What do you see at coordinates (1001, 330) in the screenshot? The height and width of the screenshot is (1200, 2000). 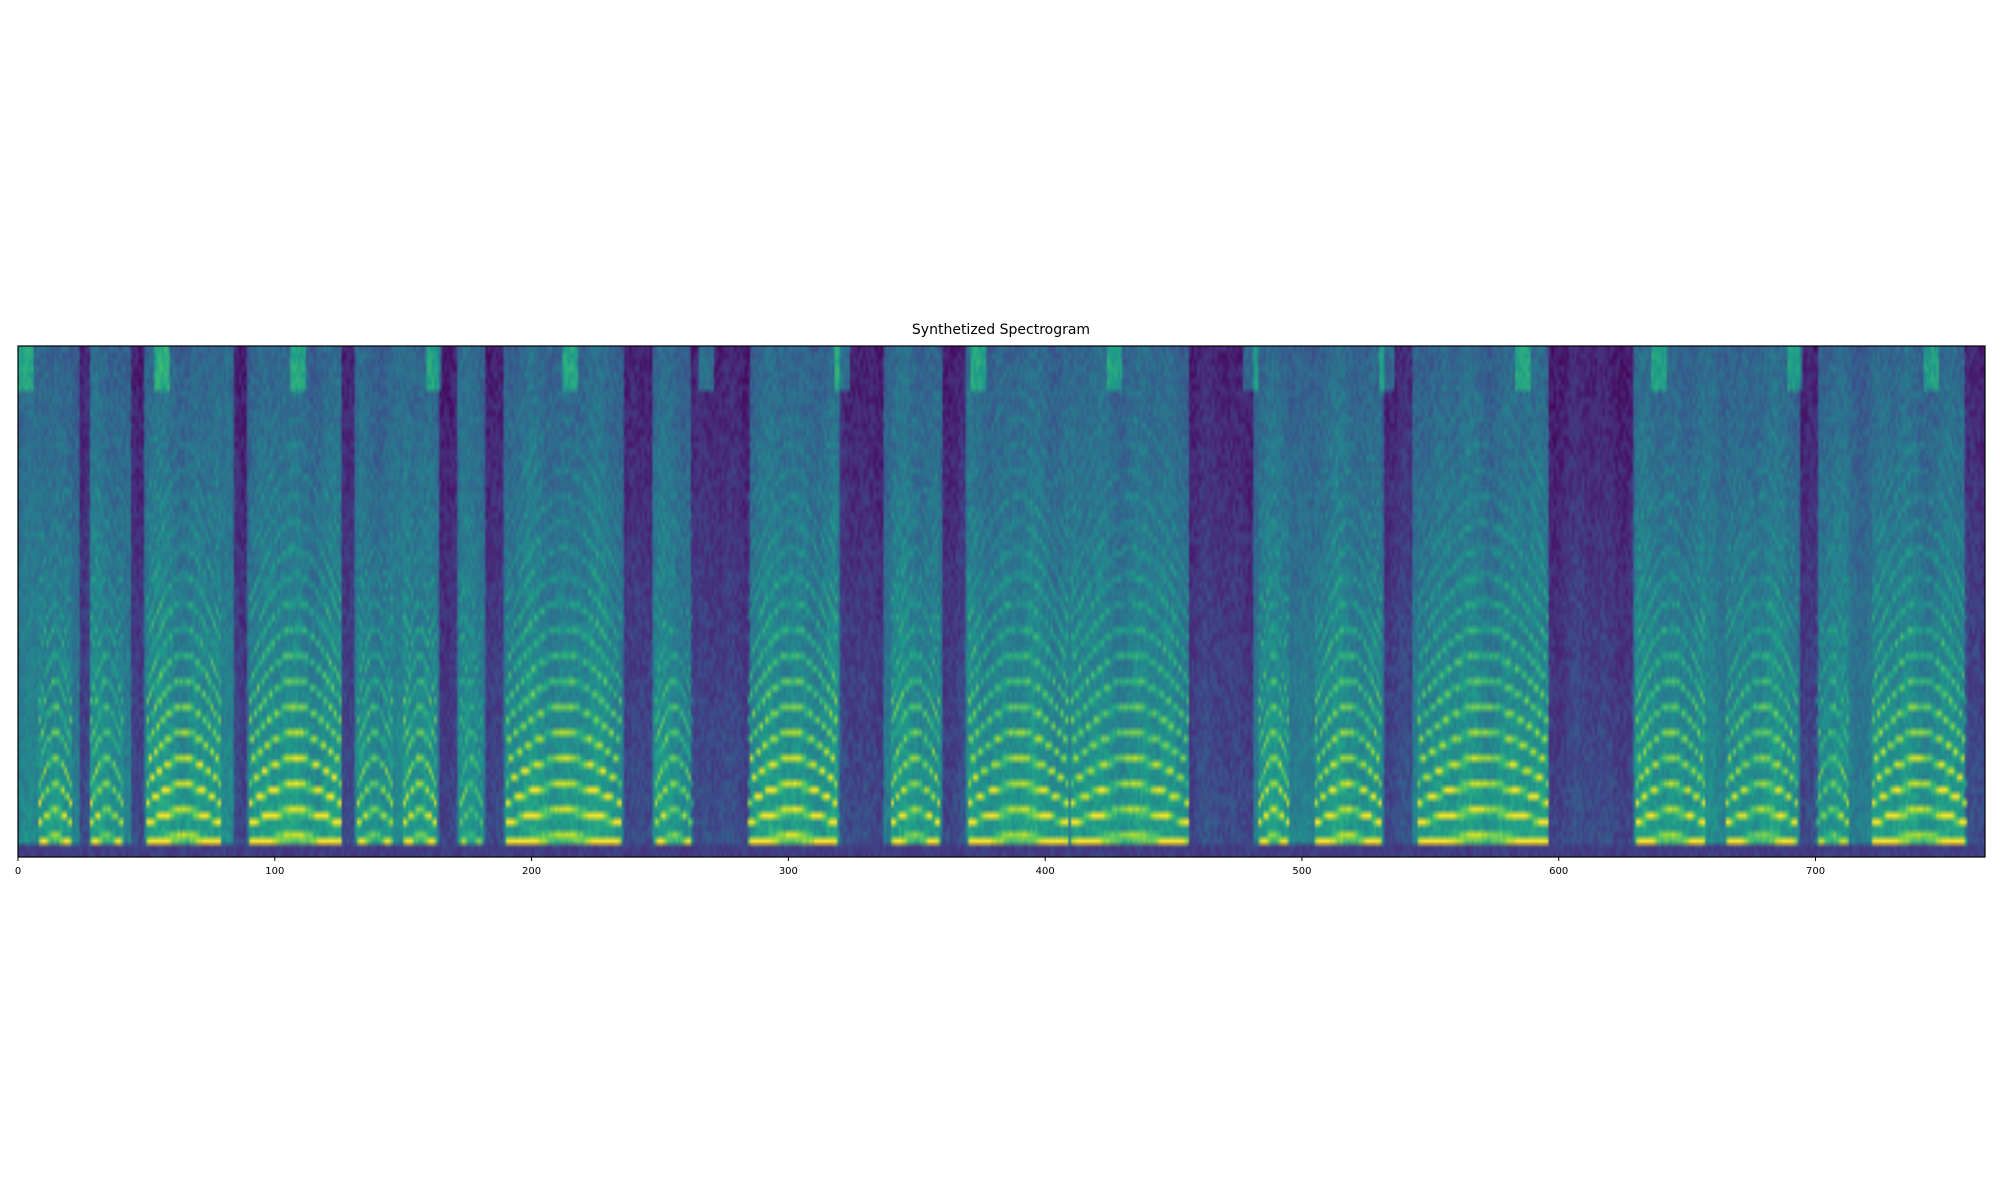 I see `chart-title: Synthetized Spectrogram` at bounding box center [1001, 330].